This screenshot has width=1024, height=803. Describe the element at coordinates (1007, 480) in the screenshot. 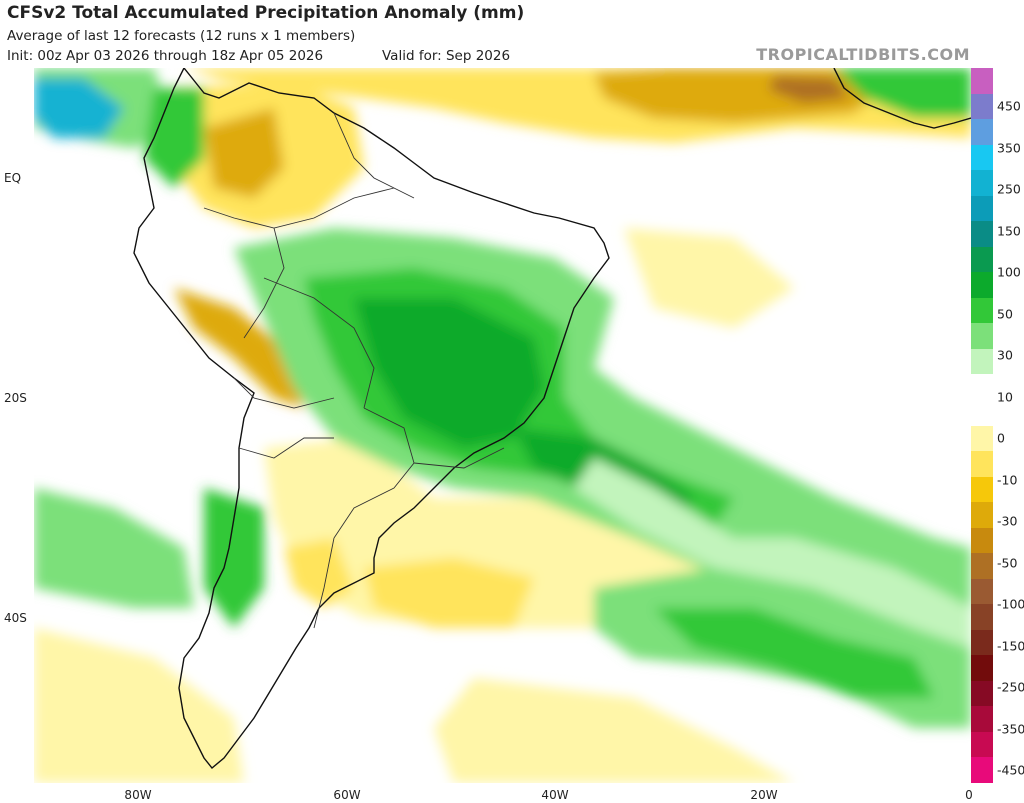

I see `colorbar-label: -10` at that location.